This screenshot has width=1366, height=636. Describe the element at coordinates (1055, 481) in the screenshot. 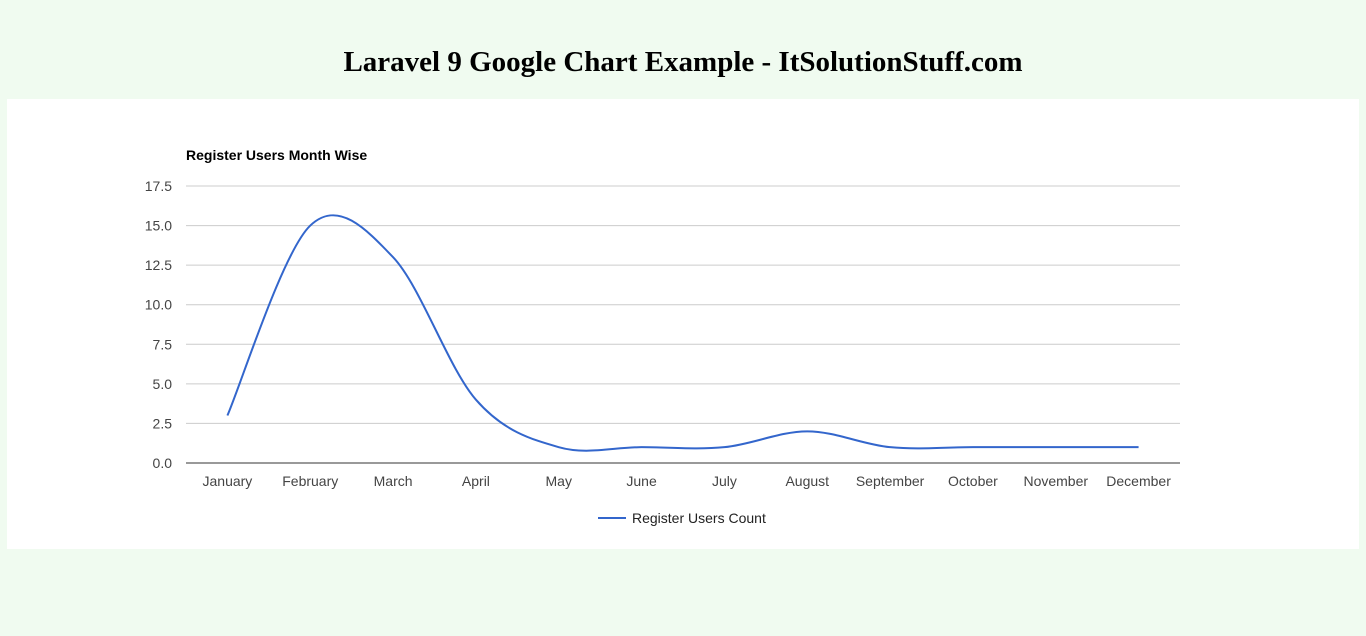

I see `x-tick-label: November` at that location.